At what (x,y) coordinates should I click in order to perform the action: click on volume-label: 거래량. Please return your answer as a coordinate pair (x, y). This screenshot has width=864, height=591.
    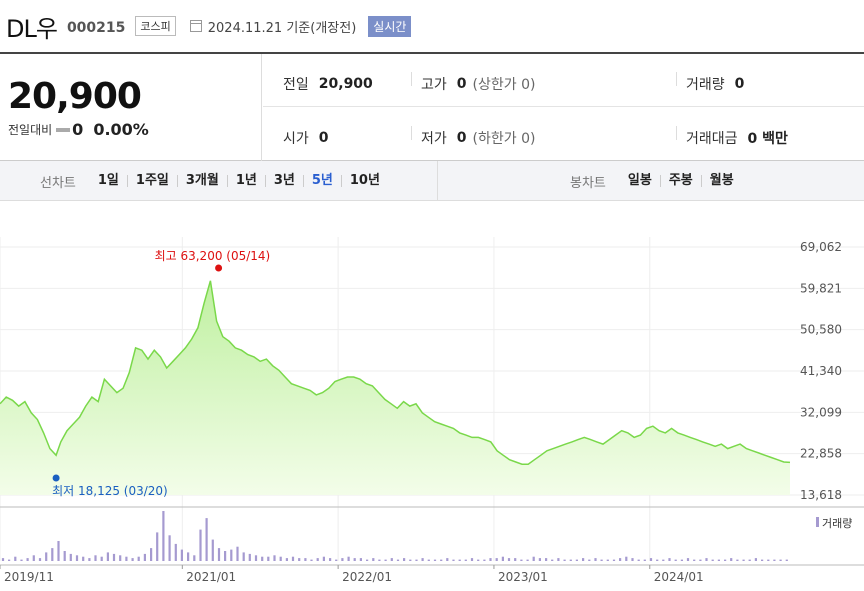
    Looking at the image, I should click on (705, 85).